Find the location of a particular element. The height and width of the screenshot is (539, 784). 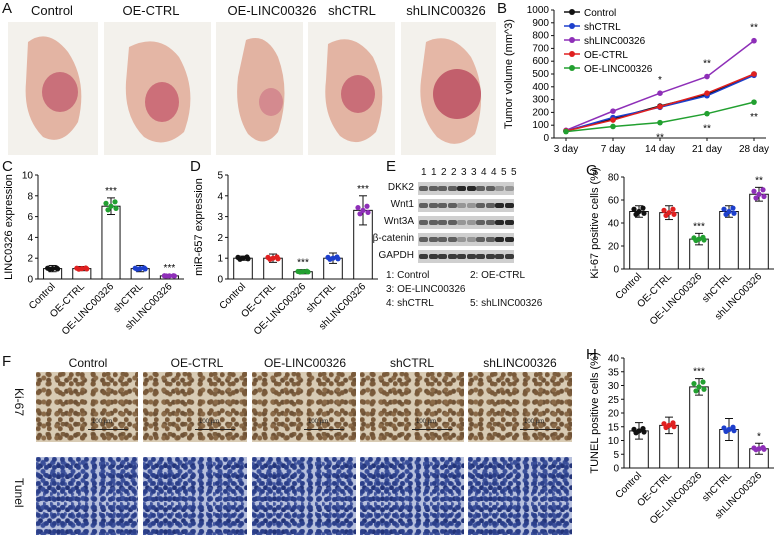

y-tick-label: 100 is located at coordinates (540, 125).